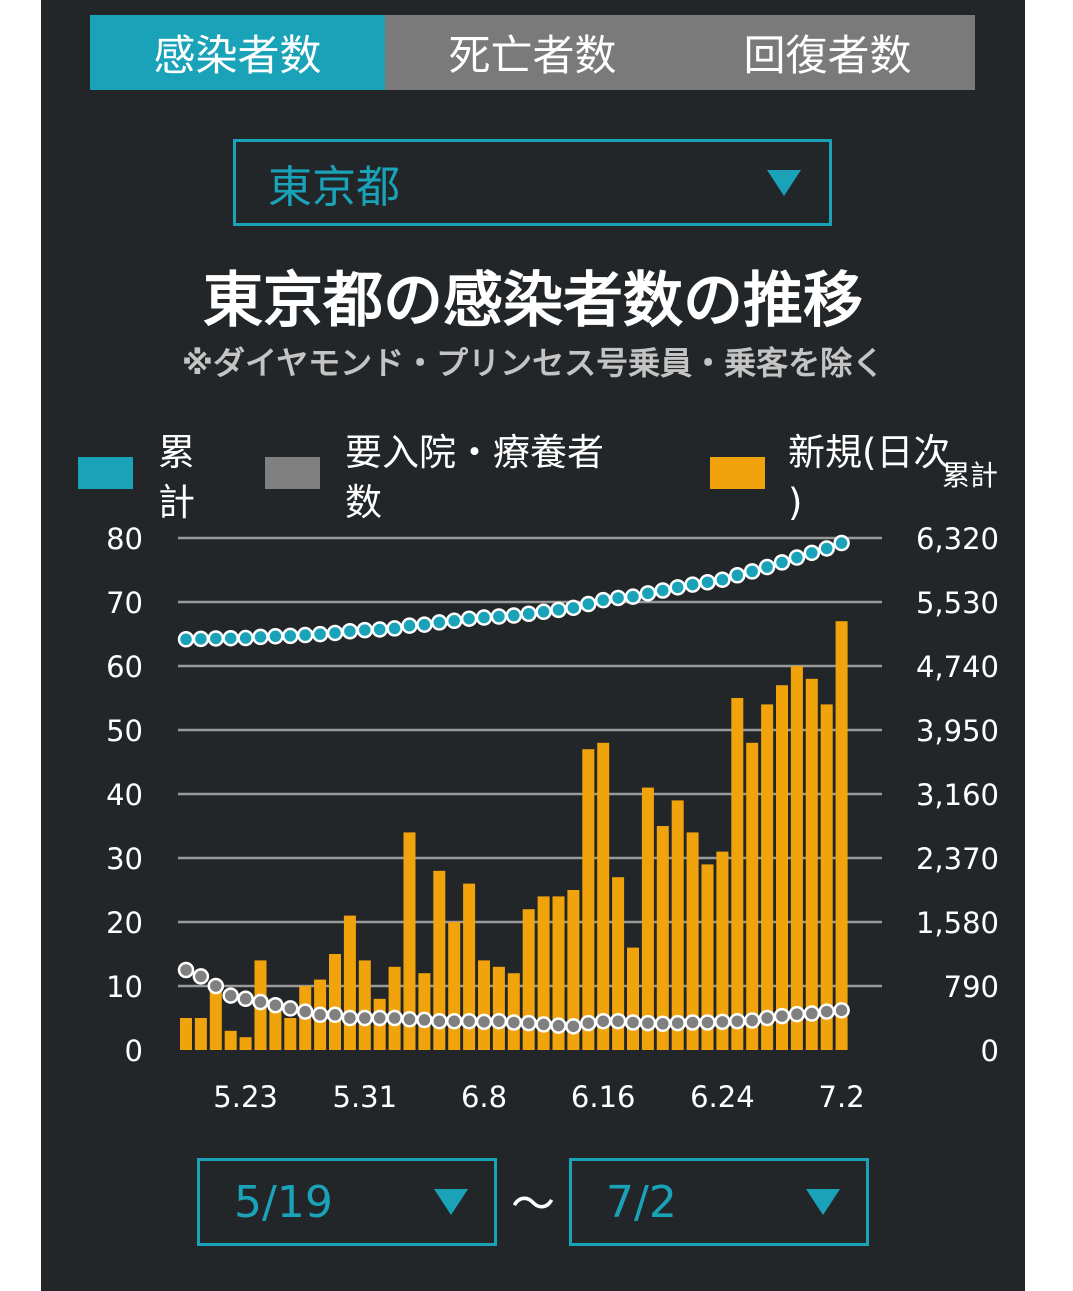 The width and height of the screenshot is (1073, 1291). Describe the element at coordinates (513, 591) in the screenshot. I see `series-cumulative` at that location.